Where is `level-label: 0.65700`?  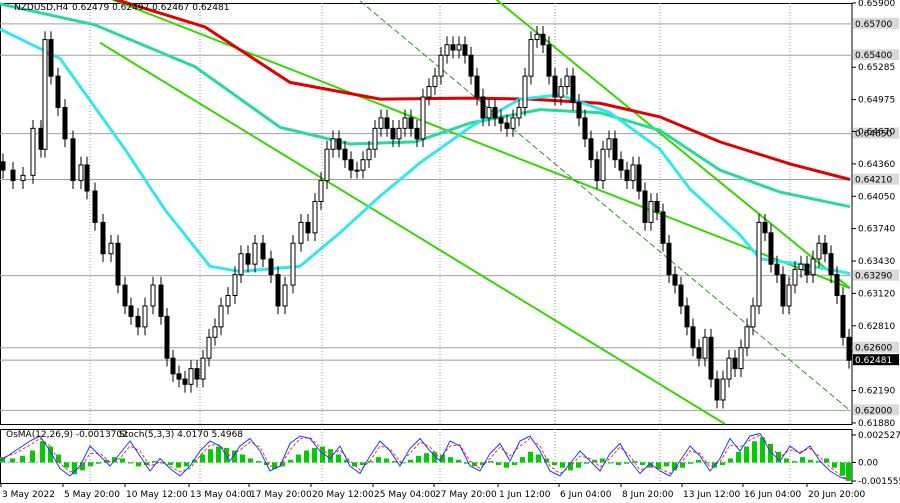 level-label: 0.65700 is located at coordinates (873, 25).